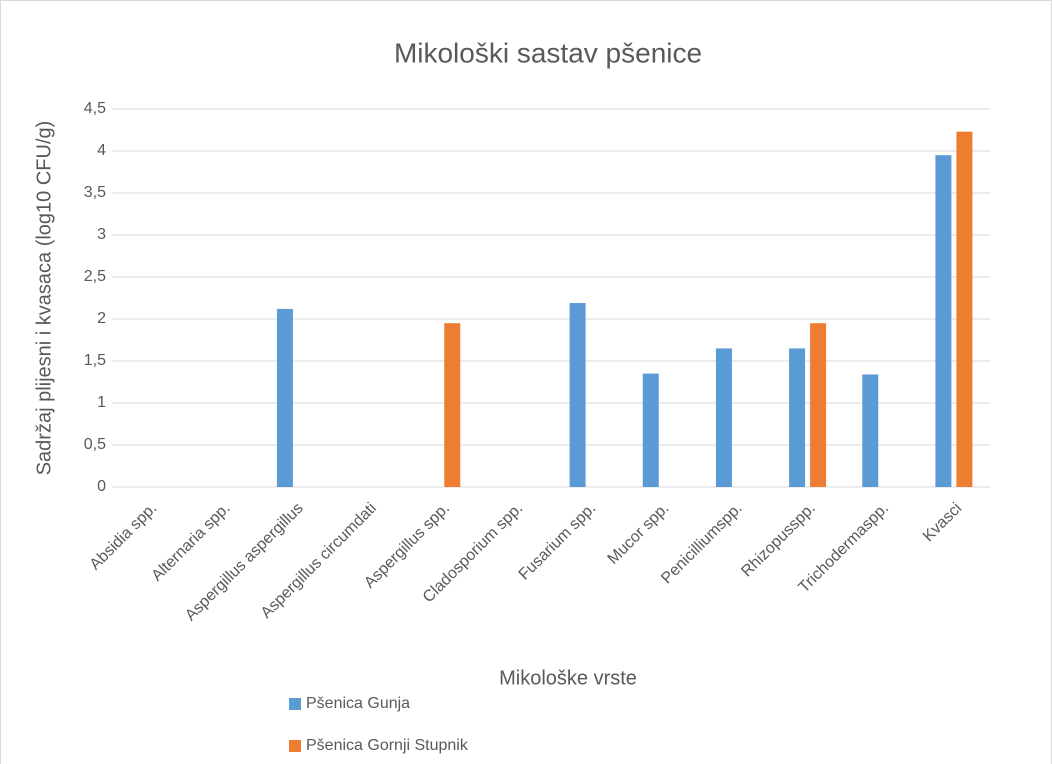 The width and height of the screenshot is (1052, 764). I want to click on y-tick-label: 0, so click(101, 486).